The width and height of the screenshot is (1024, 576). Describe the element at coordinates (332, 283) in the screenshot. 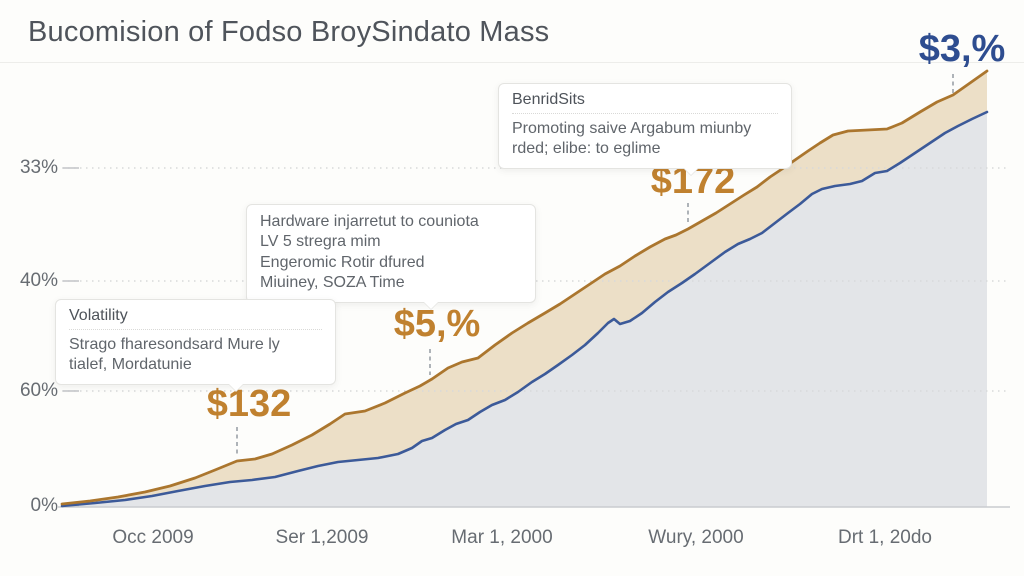

I see `tooltip-text-line: Miuiney, SOZA Time` at that location.